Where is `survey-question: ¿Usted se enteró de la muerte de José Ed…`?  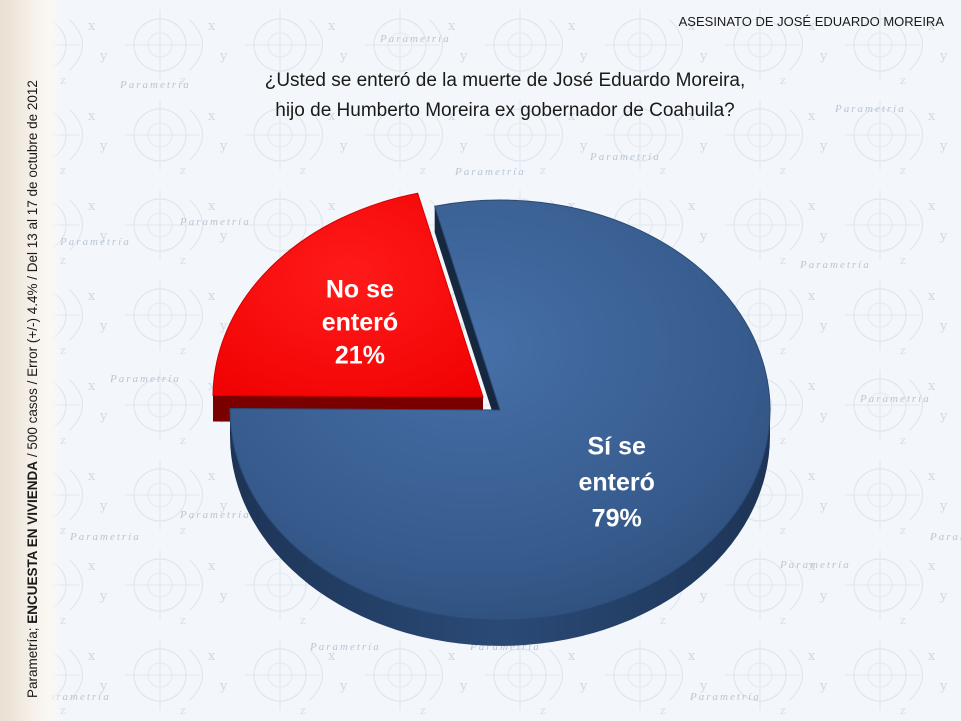
survey-question: ¿Usted se enteró de la muerte de José Ed… is located at coordinates (505, 96).